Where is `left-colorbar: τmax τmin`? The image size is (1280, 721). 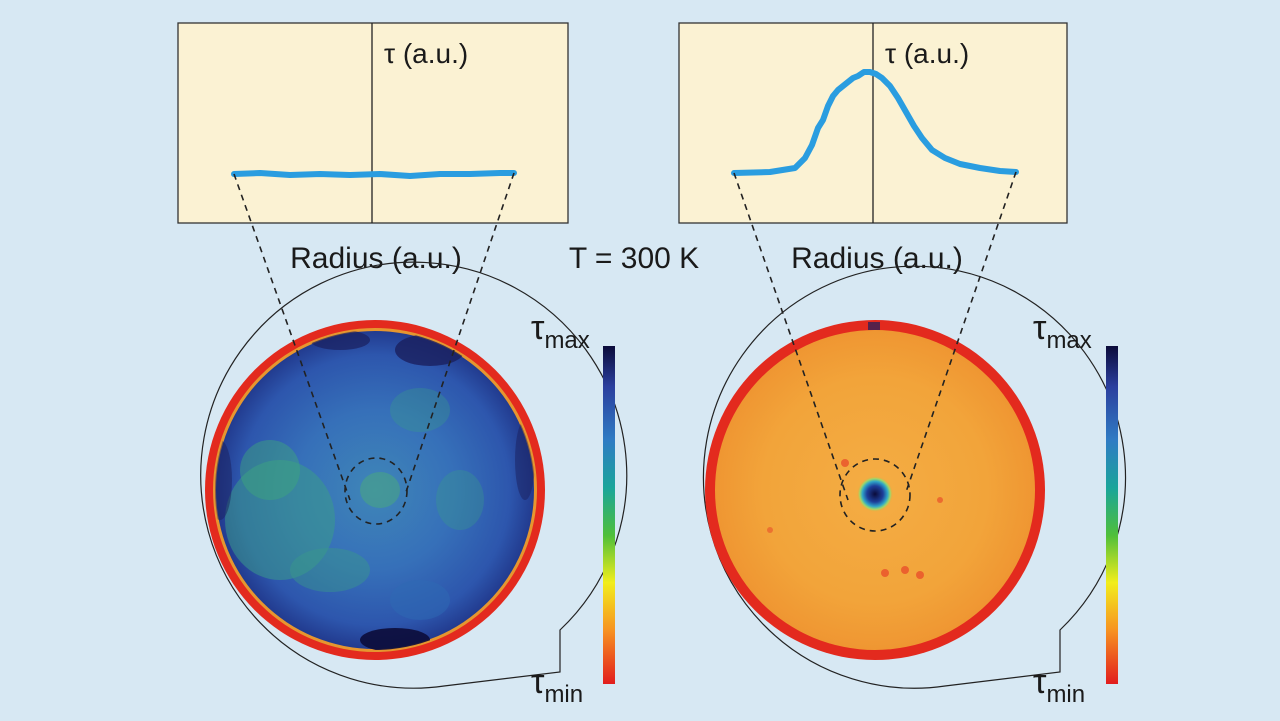 left-colorbar: τmax τmin is located at coordinates (573, 508).